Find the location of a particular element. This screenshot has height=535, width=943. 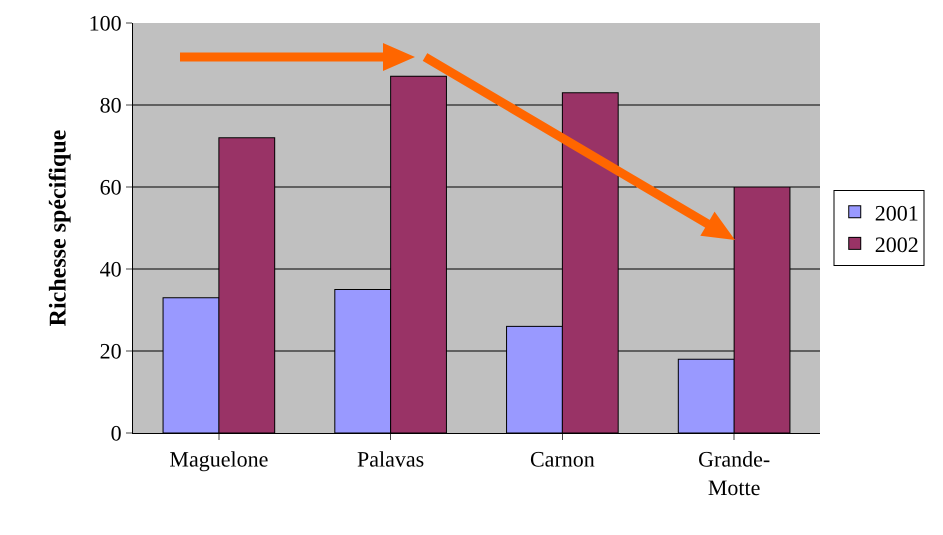

y-tick-label: 60 is located at coordinates (111, 187).